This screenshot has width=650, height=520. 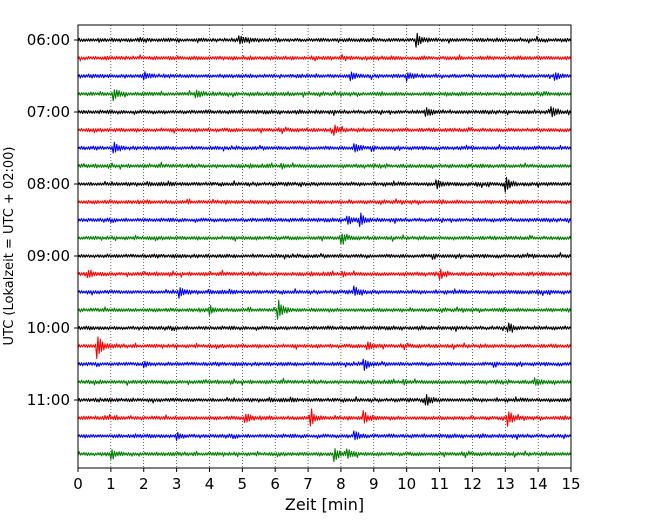 What do you see at coordinates (48, 256) in the screenshot?
I see `y-tick-label: 09:00` at bounding box center [48, 256].